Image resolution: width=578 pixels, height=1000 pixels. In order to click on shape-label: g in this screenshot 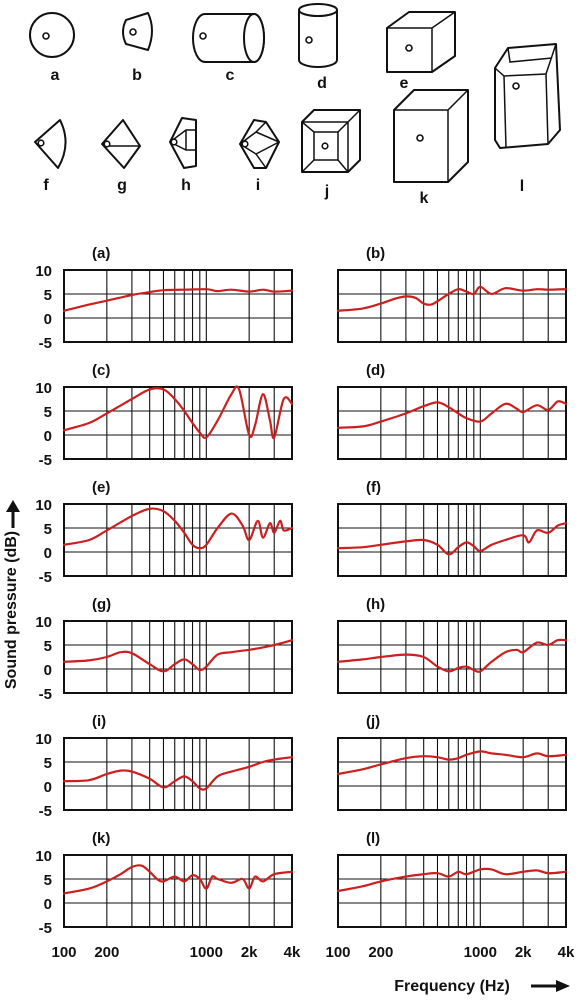, I will do `click(122, 185)`.